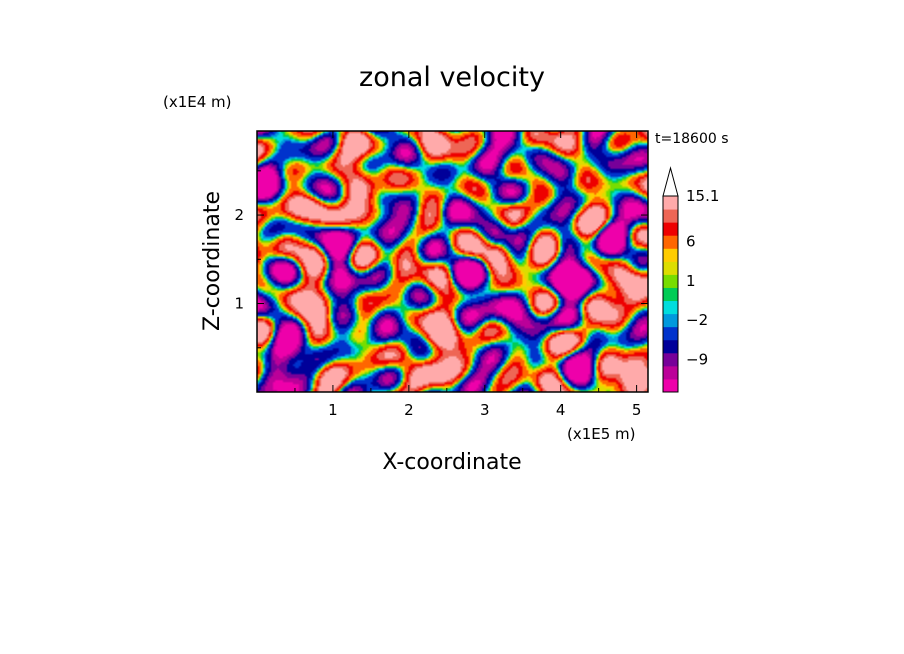 This screenshot has width=904, height=654. I want to click on chart-title: zonal velocity, so click(452, 77).